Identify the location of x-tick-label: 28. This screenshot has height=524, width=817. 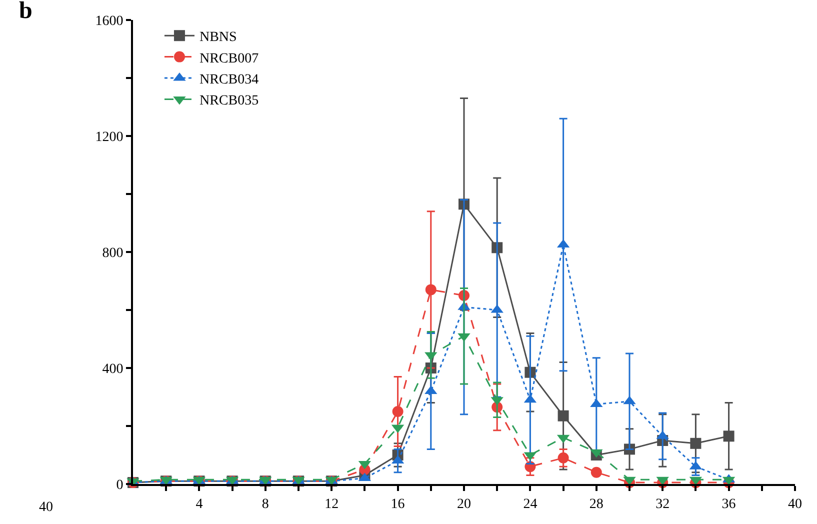
(596, 504).